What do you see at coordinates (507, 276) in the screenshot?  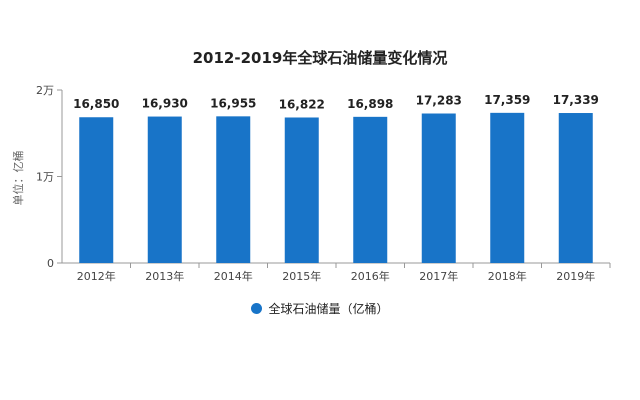 I see `x-tick-label: 2018年` at bounding box center [507, 276].